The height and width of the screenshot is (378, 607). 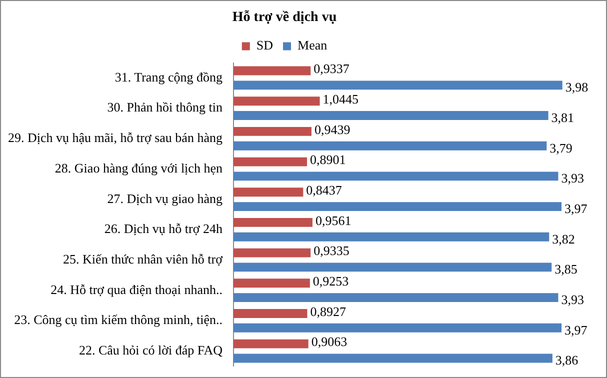 I want to click on y-tick-label: 28. Giao hàng đúng với lịch hẹn, so click(x=138, y=168).